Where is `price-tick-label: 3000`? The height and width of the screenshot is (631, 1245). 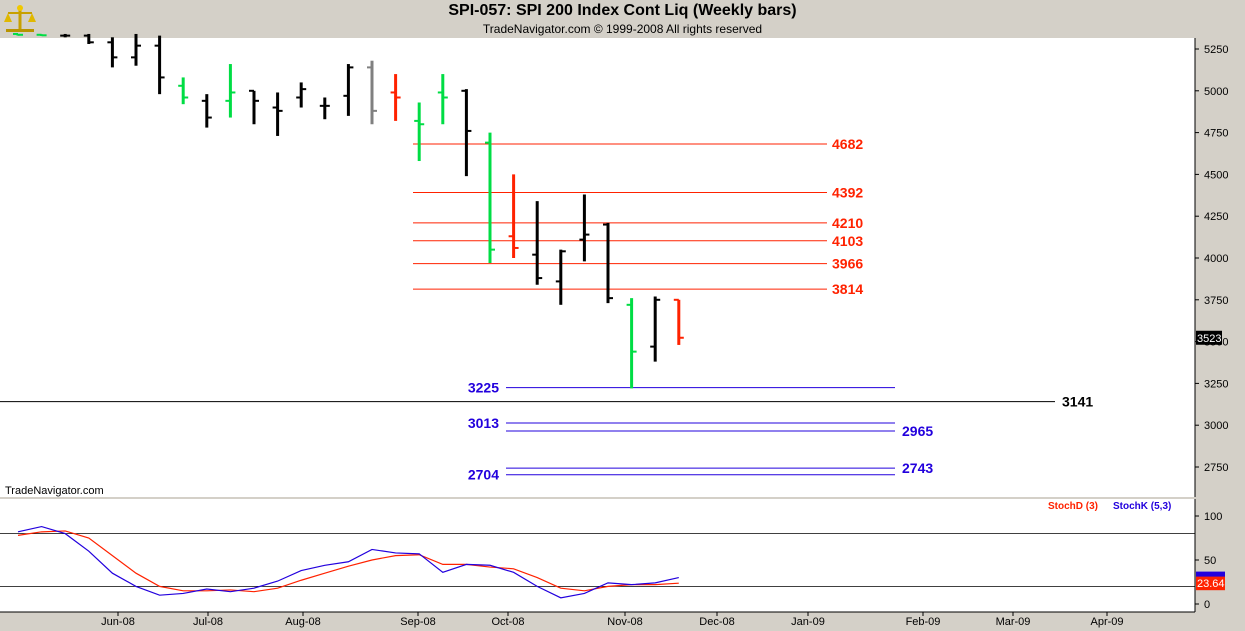 price-tick-label: 3000 is located at coordinates (1216, 426).